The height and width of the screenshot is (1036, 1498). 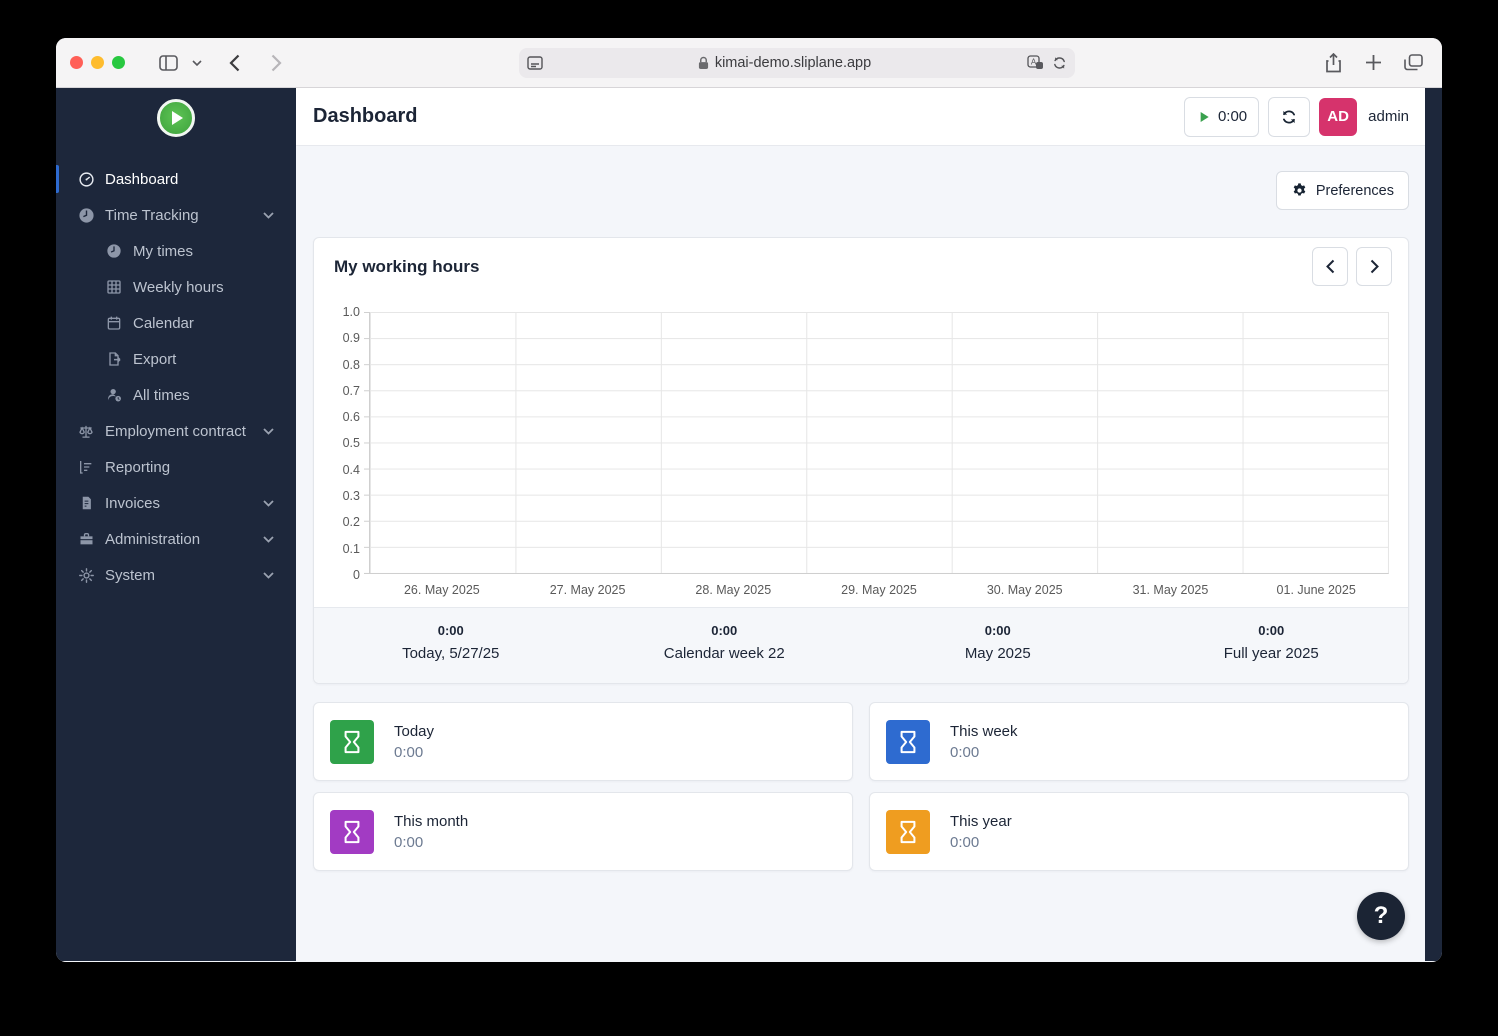 I want to click on sidebar-item-employment-contract: Employment contract, so click(x=176, y=431).